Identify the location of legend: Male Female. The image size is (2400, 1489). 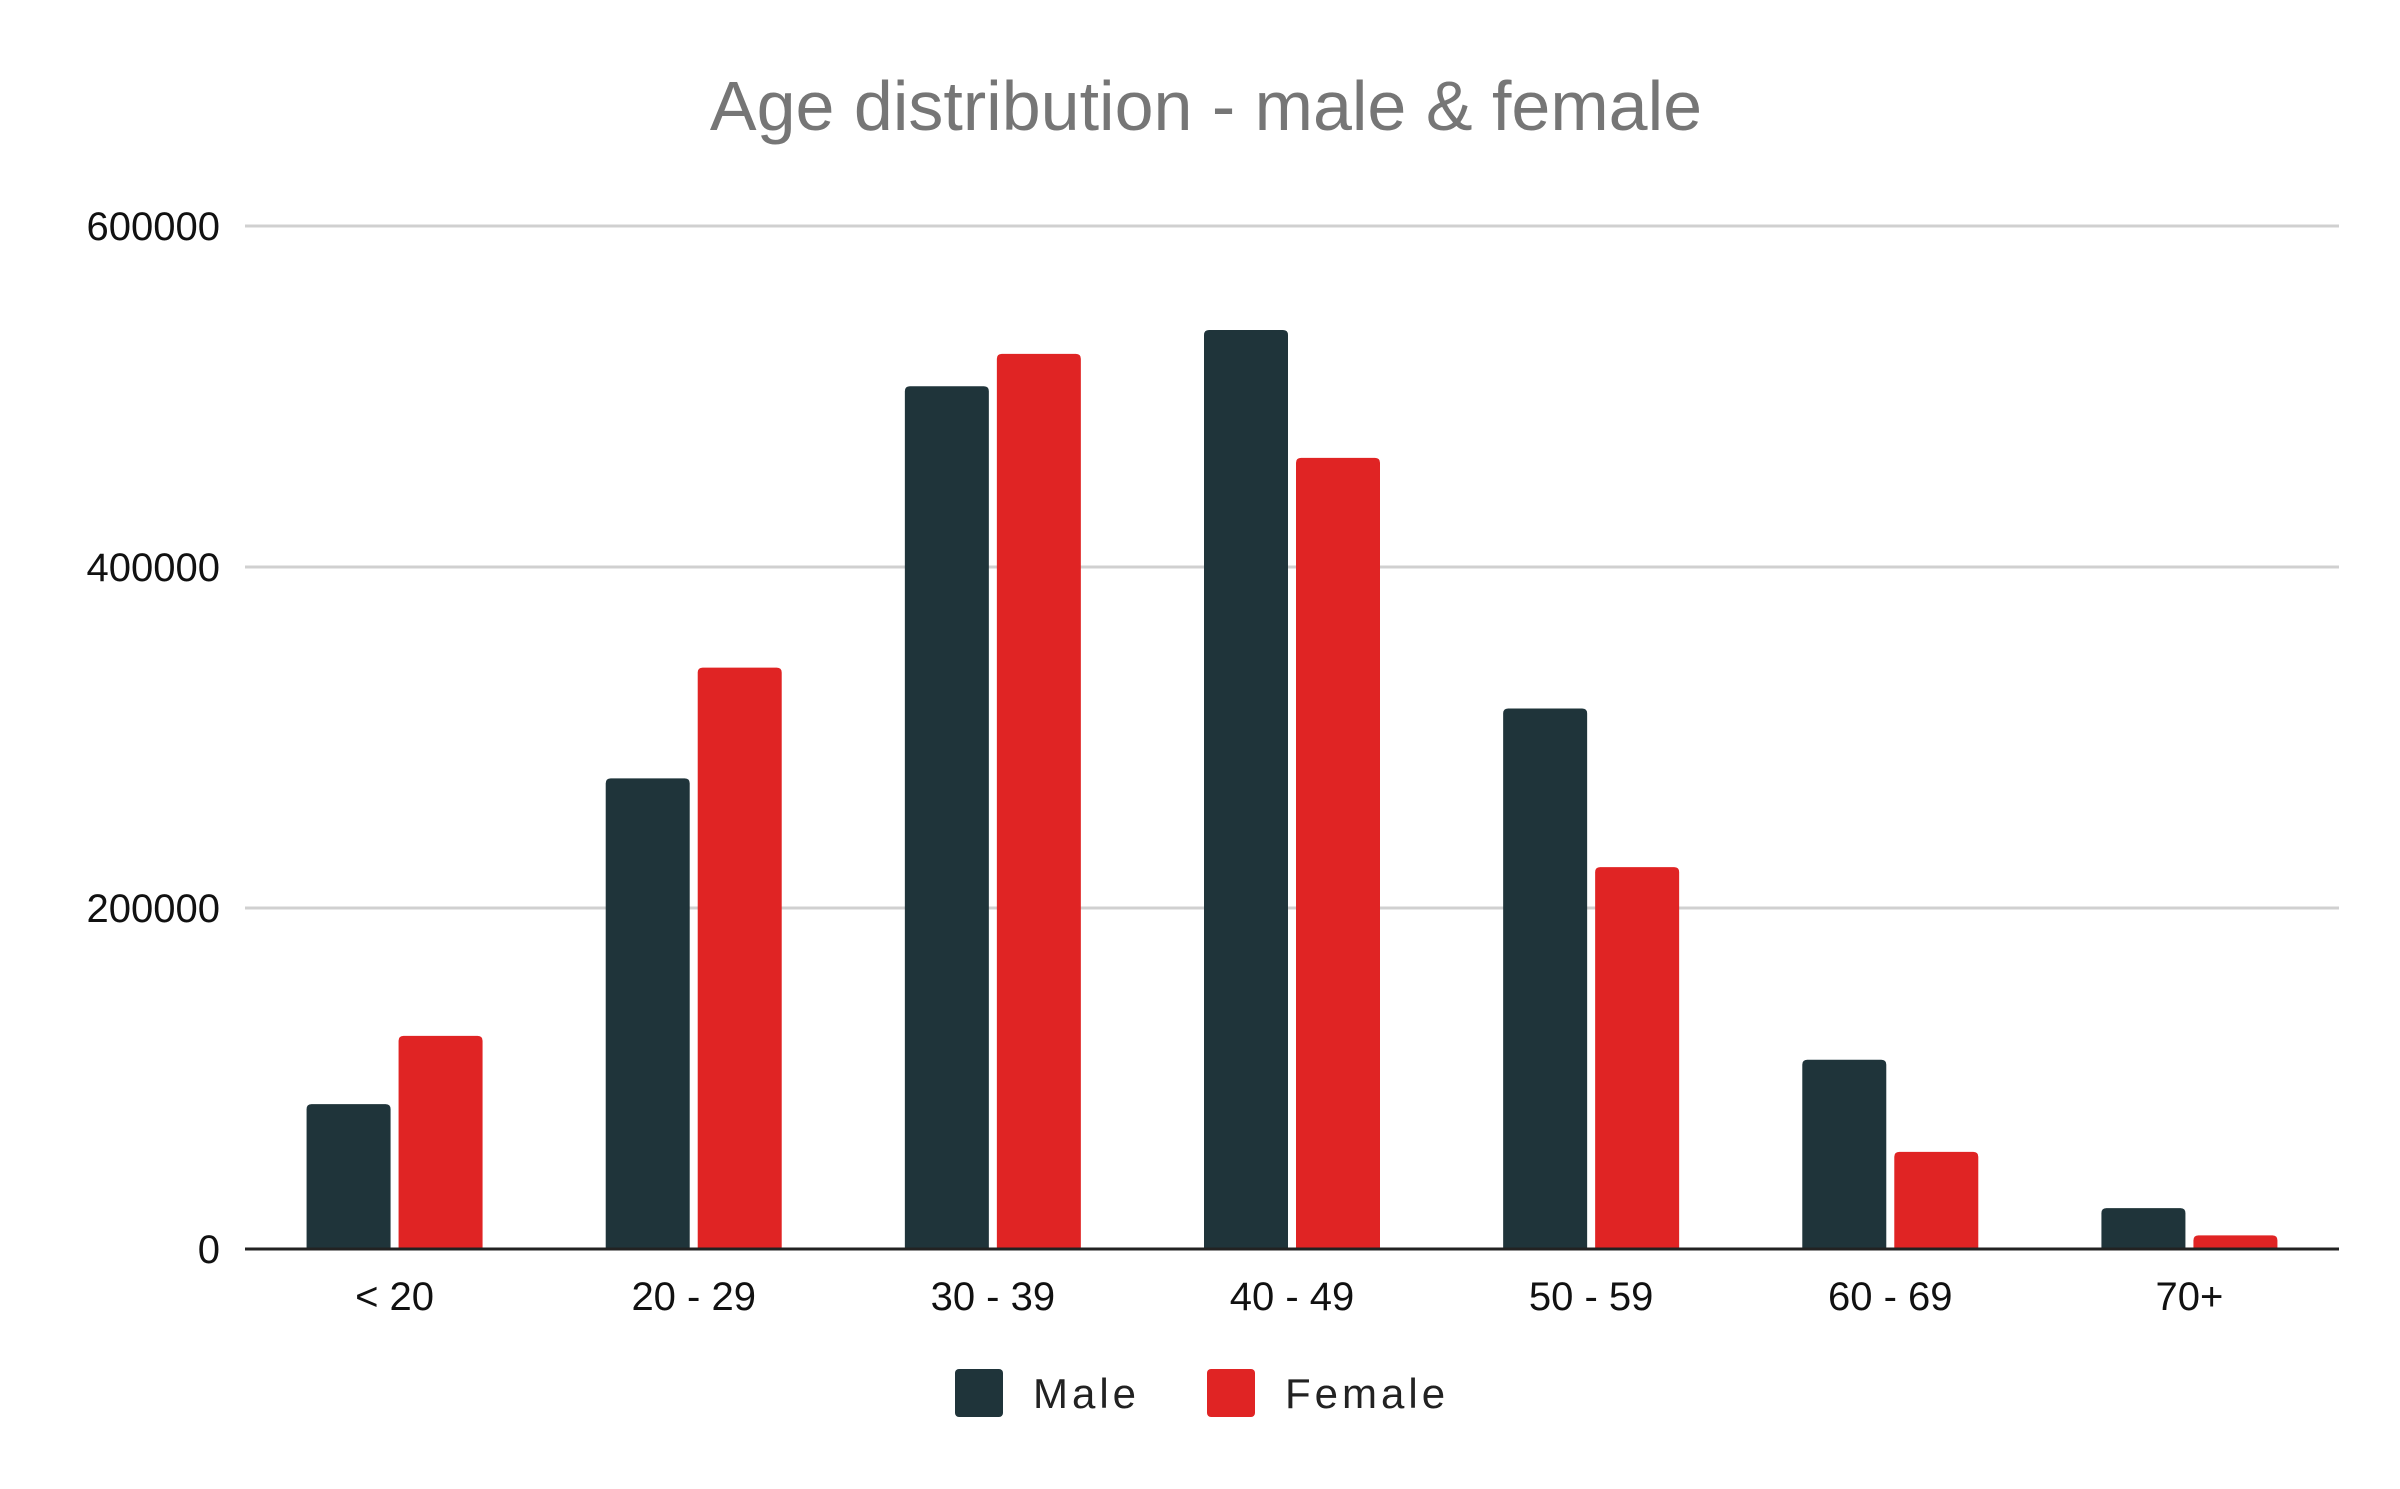
(1202, 1393).